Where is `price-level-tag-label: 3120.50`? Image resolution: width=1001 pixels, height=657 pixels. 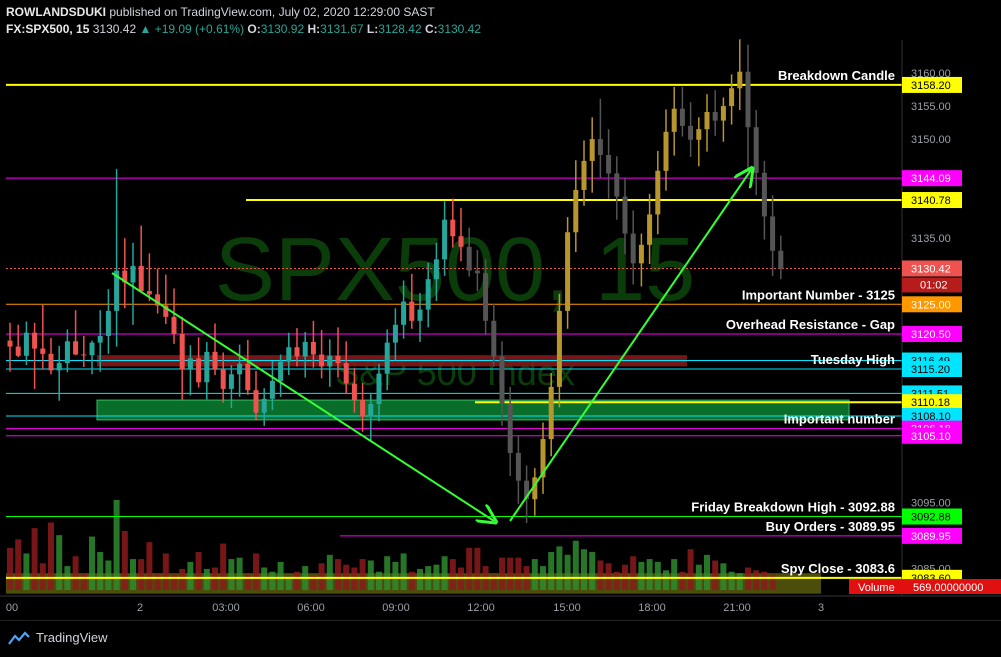
price-level-tag-label: 3120.50 is located at coordinates (931, 335).